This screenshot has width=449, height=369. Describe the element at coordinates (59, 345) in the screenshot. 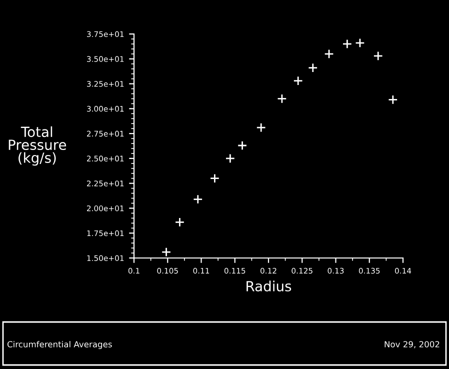

I see `text: Circumferential Averages` at that location.